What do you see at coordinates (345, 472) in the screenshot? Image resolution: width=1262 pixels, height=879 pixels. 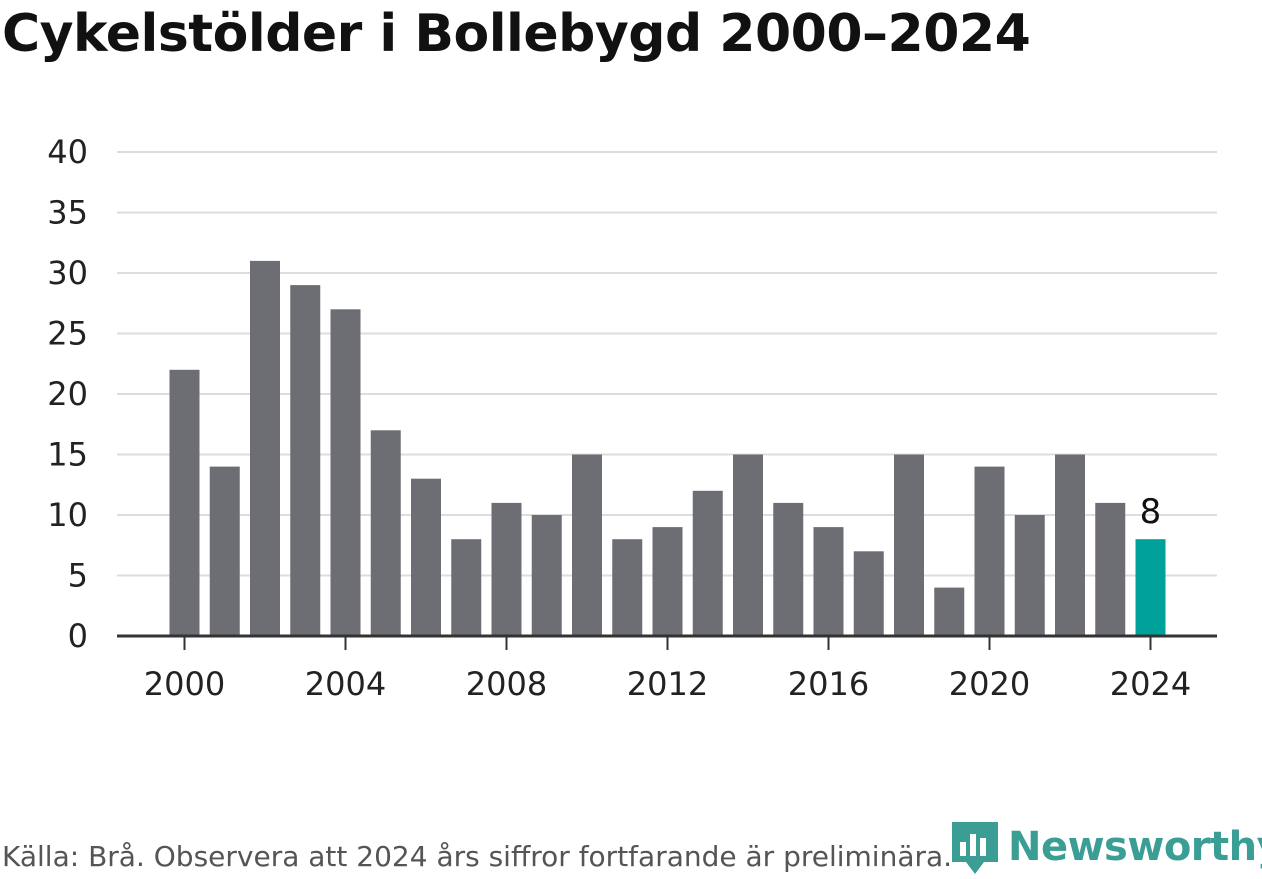 I see `bar-2004` at bounding box center [345, 472].